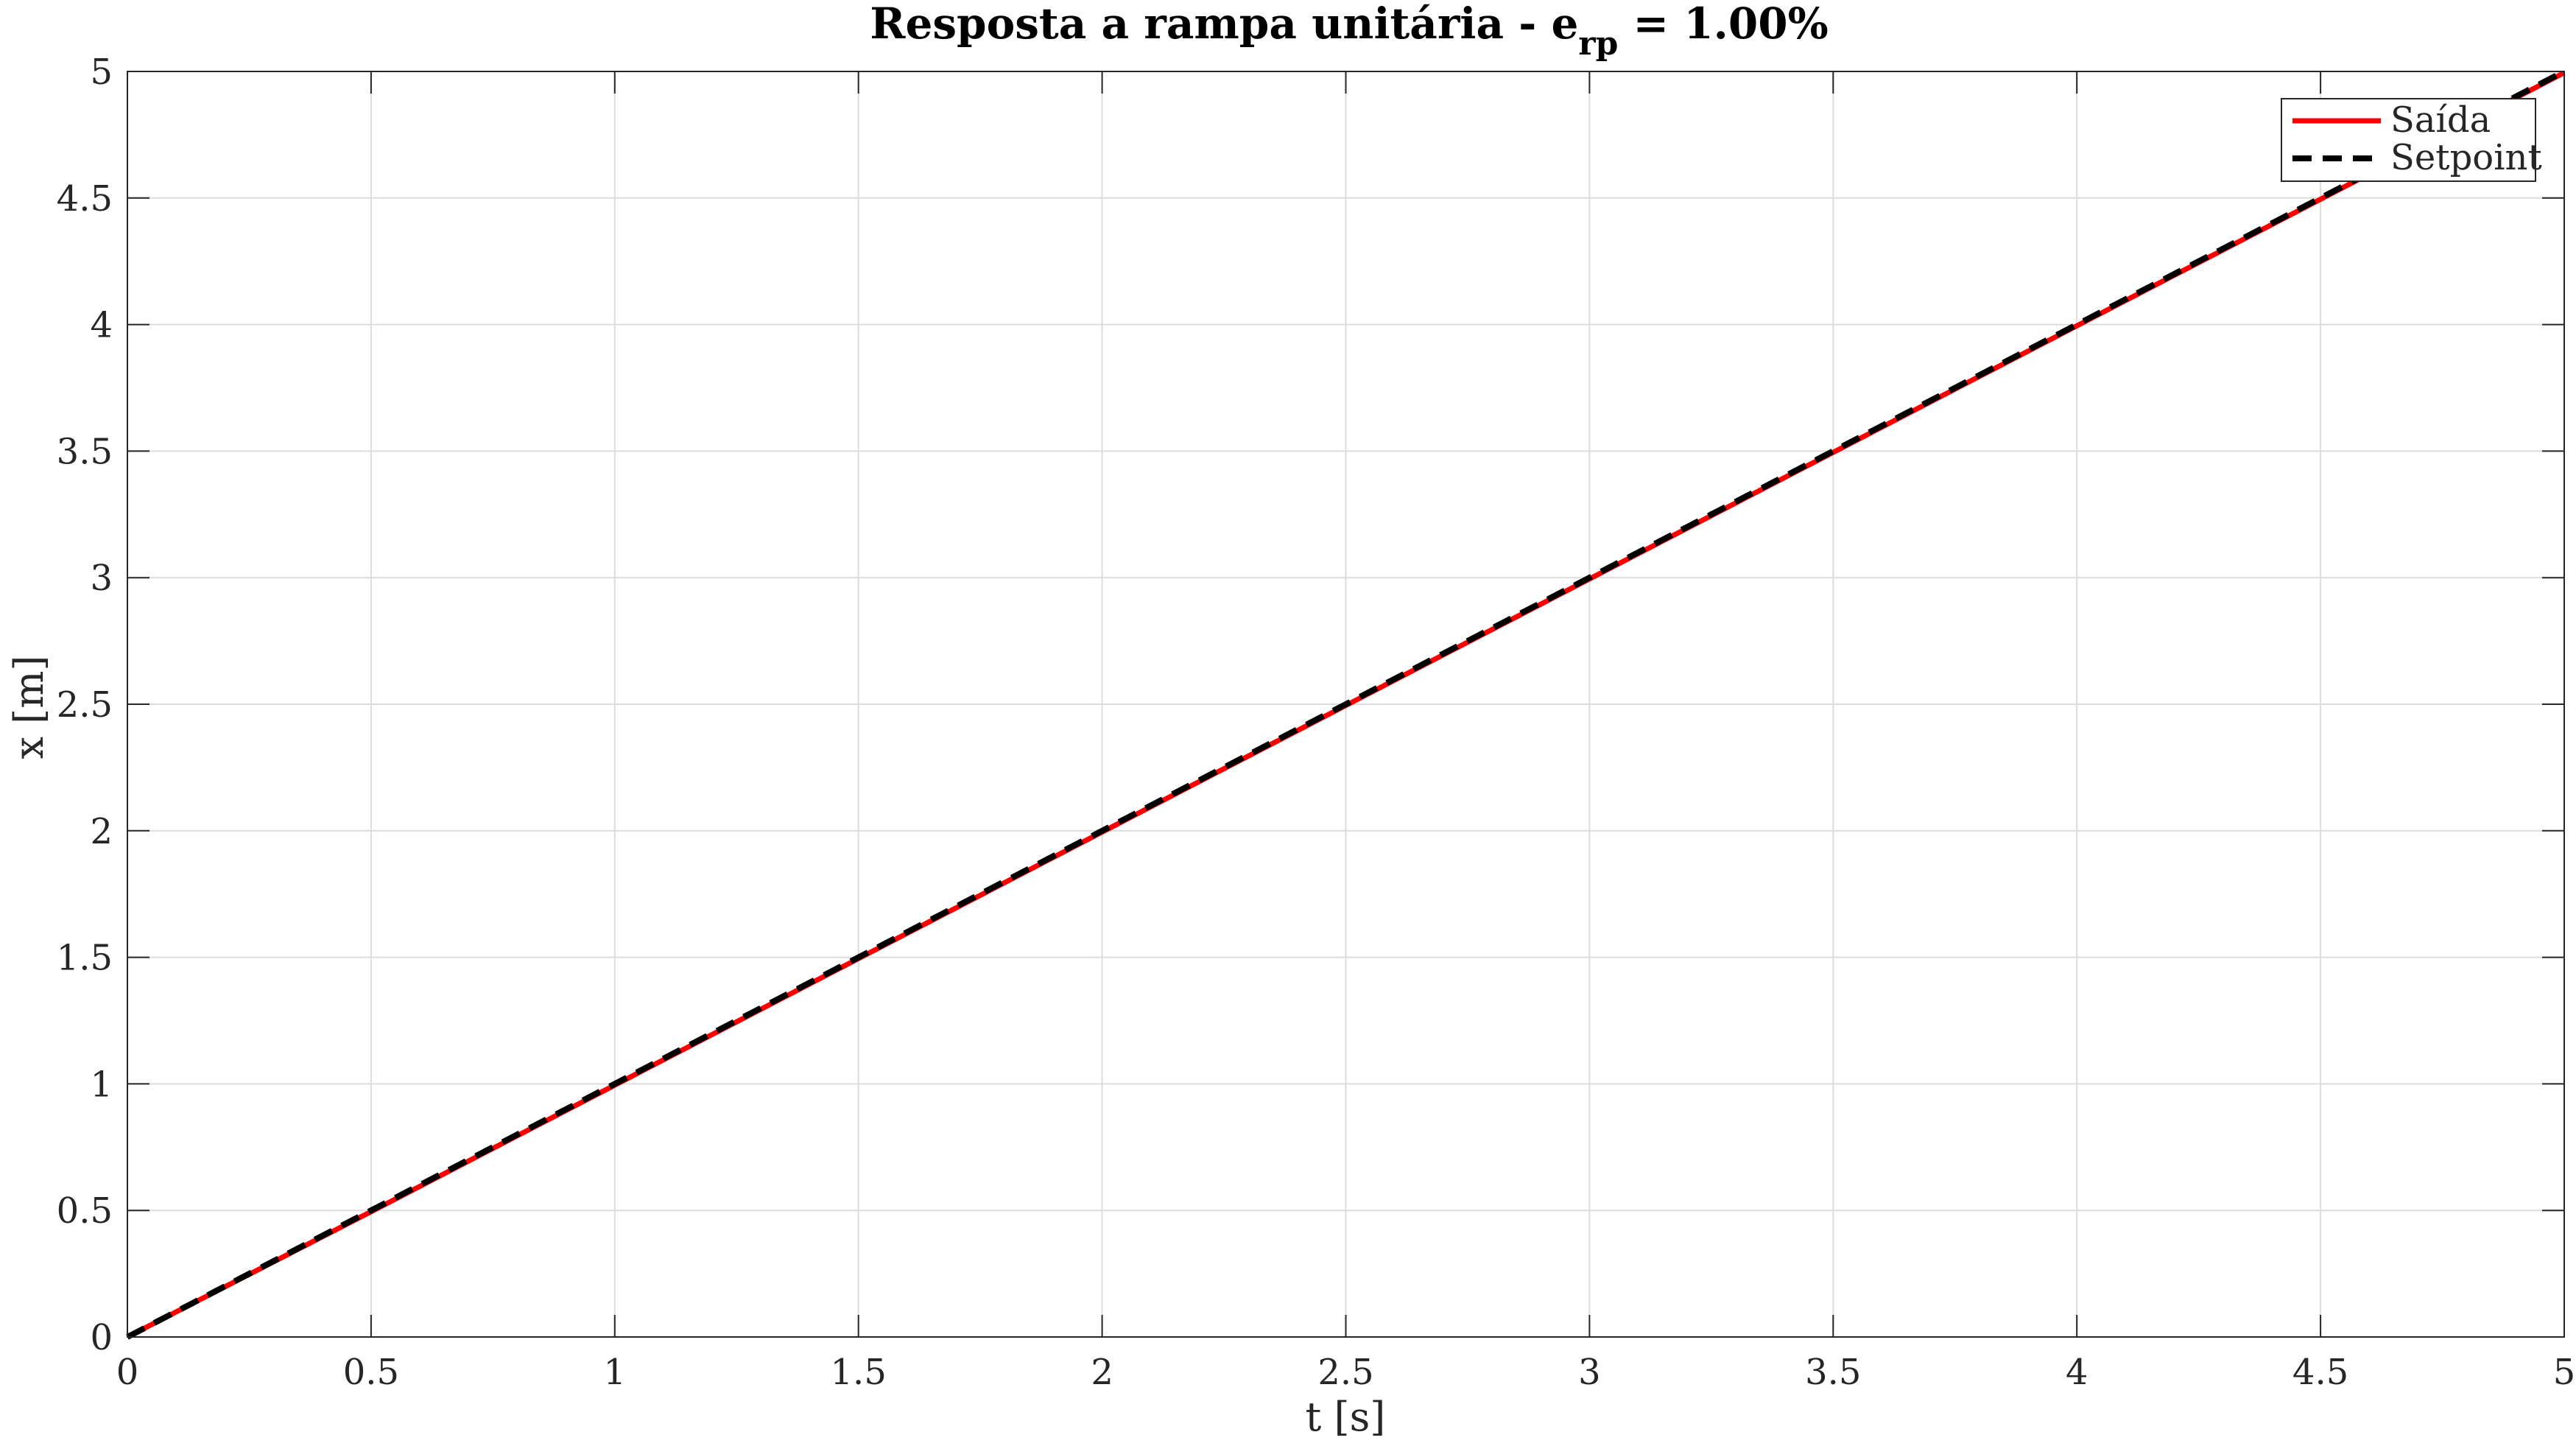 This screenshot has width=2576, height=1446. I want to click on y-tick-label: 4.5, so click(85, 199).